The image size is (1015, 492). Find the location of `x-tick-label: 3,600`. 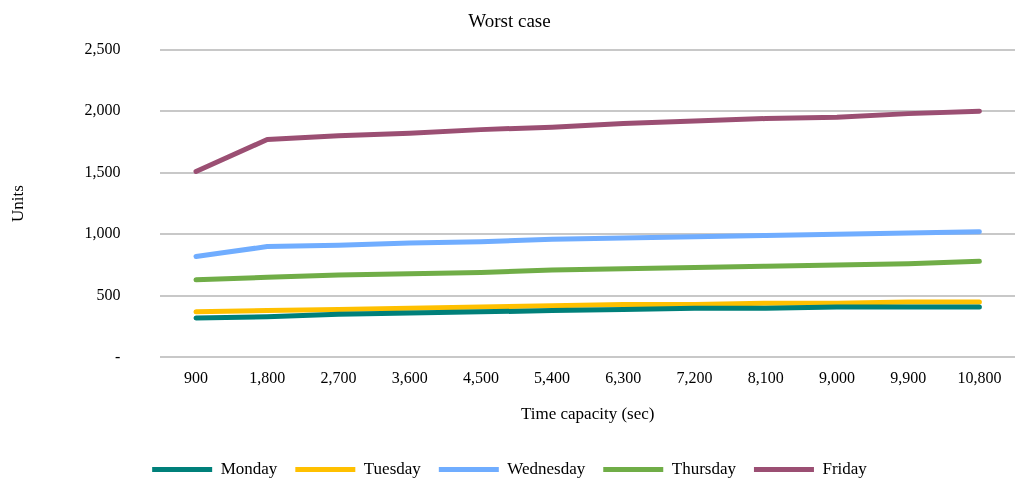

x-tick-label: 3,600 is located at coordinates (409, 378).